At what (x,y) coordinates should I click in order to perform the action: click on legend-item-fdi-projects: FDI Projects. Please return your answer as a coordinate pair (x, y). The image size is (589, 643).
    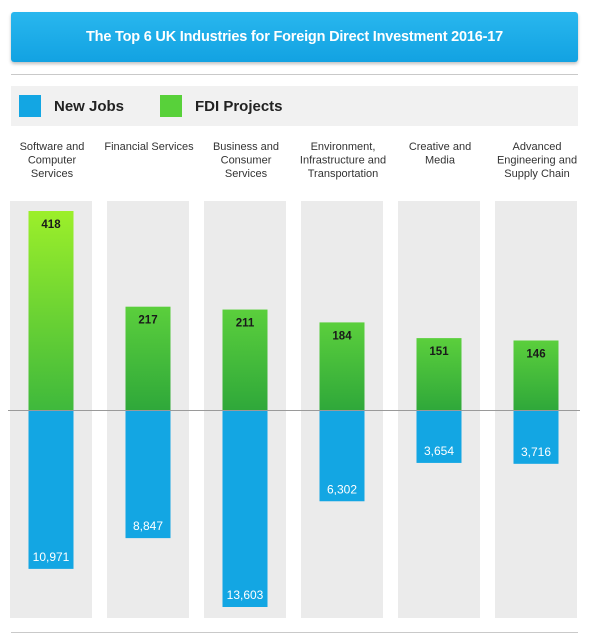
    Looking at the image, I should click on (221, 106).